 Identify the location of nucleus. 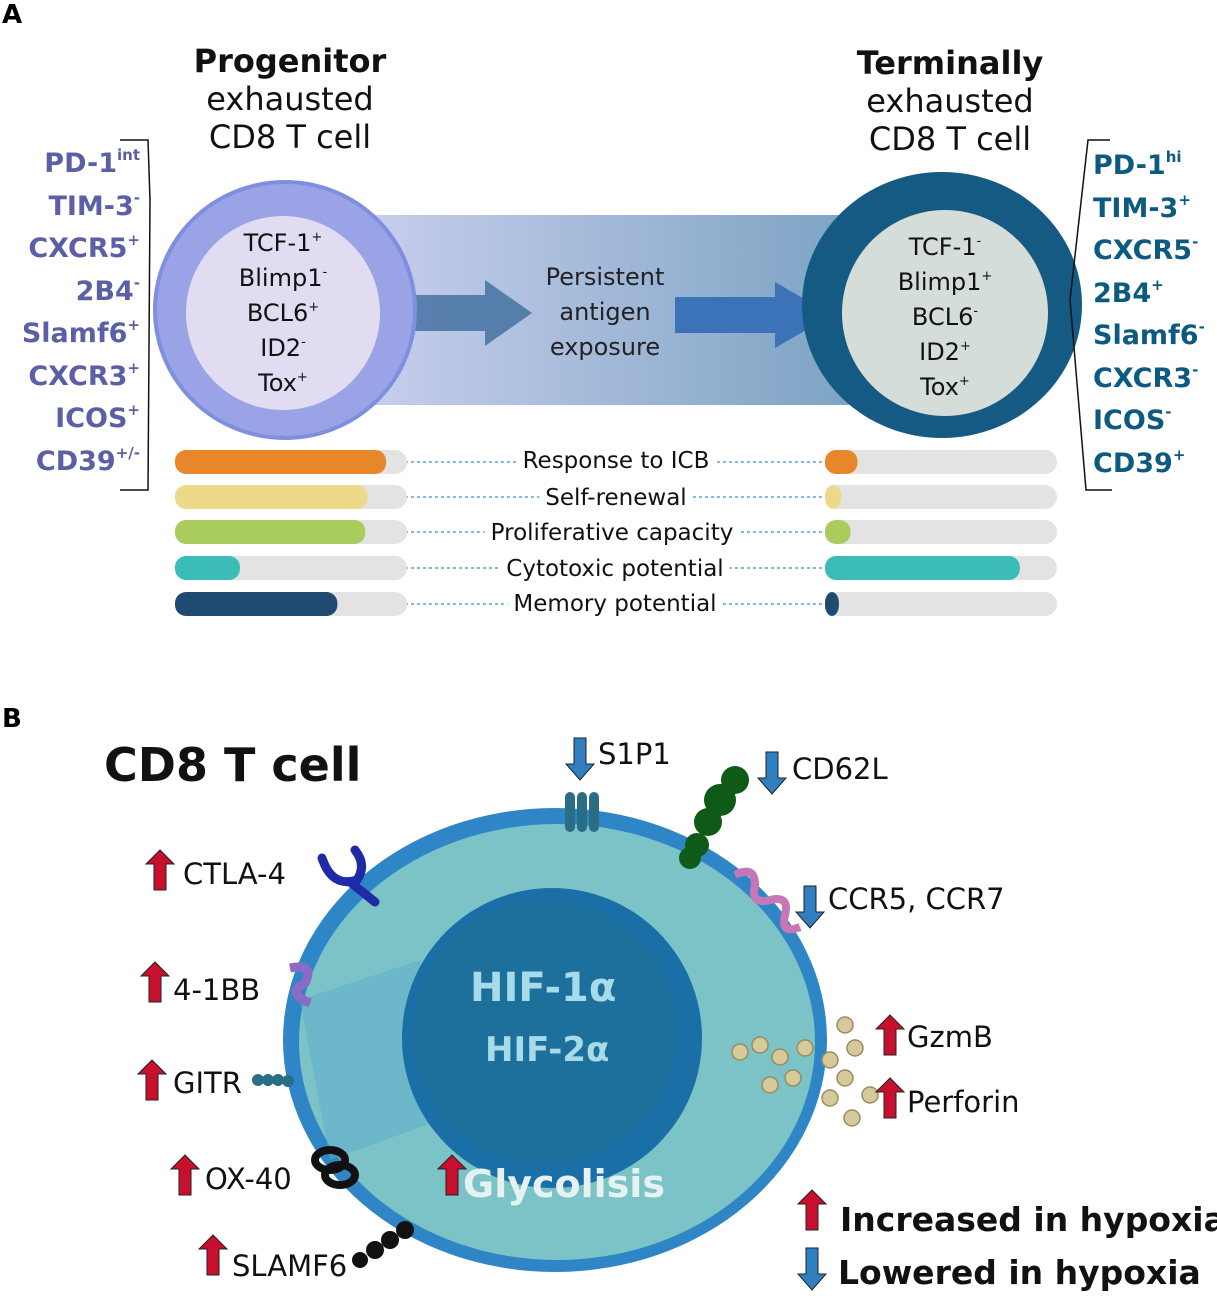
(545, 1032).